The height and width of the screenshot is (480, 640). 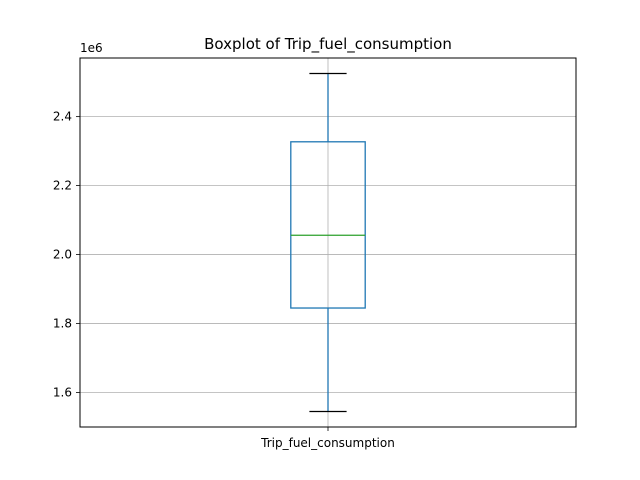 I want to click on box-layer, so click(x=328, y=242).